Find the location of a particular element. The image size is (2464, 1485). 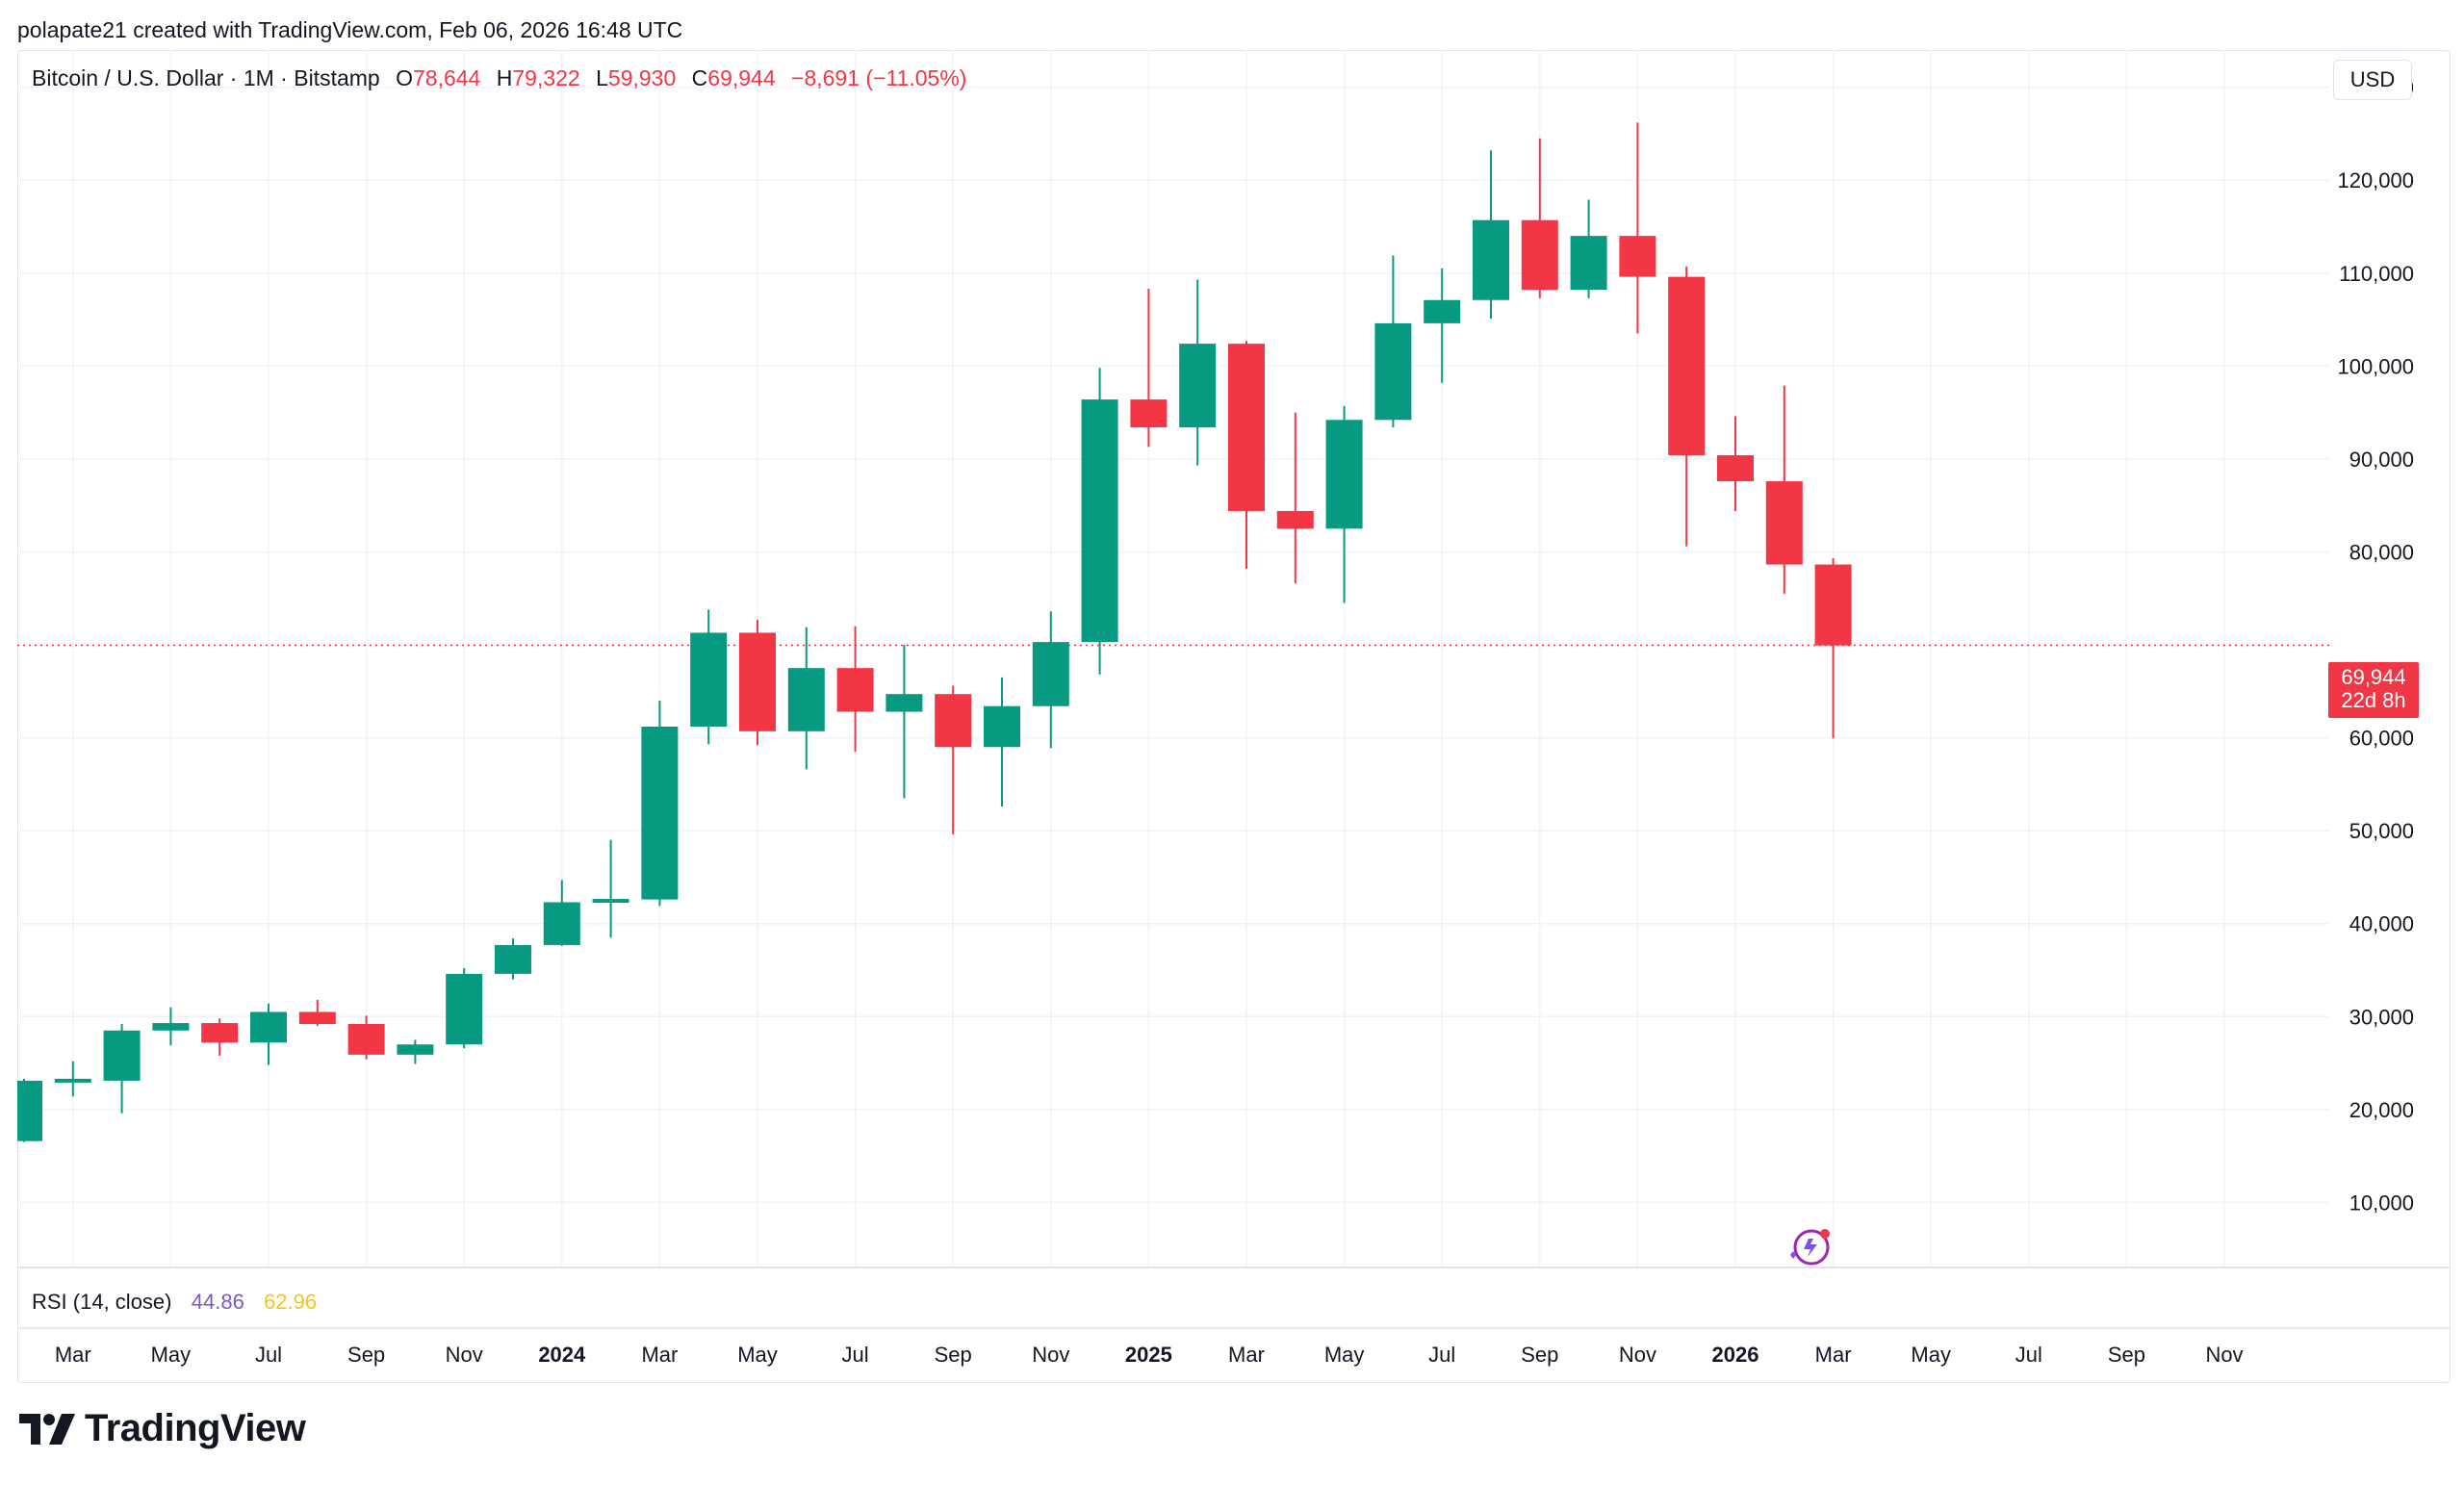

last-price-value: 69,944 is located at coordinates (2373, 677).